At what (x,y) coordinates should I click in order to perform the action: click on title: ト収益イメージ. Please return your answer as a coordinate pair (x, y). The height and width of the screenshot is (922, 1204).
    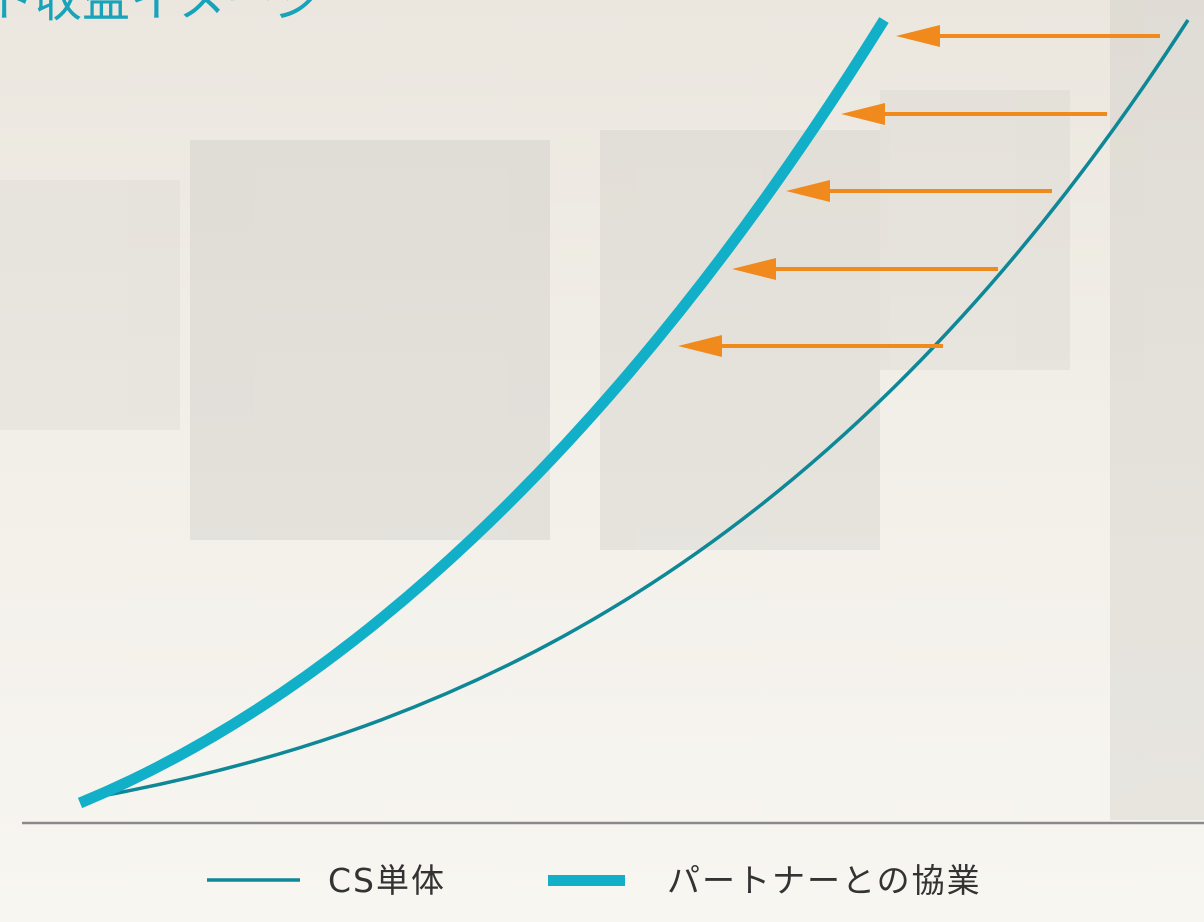
    Looking at the image, I should click on (160, 14).